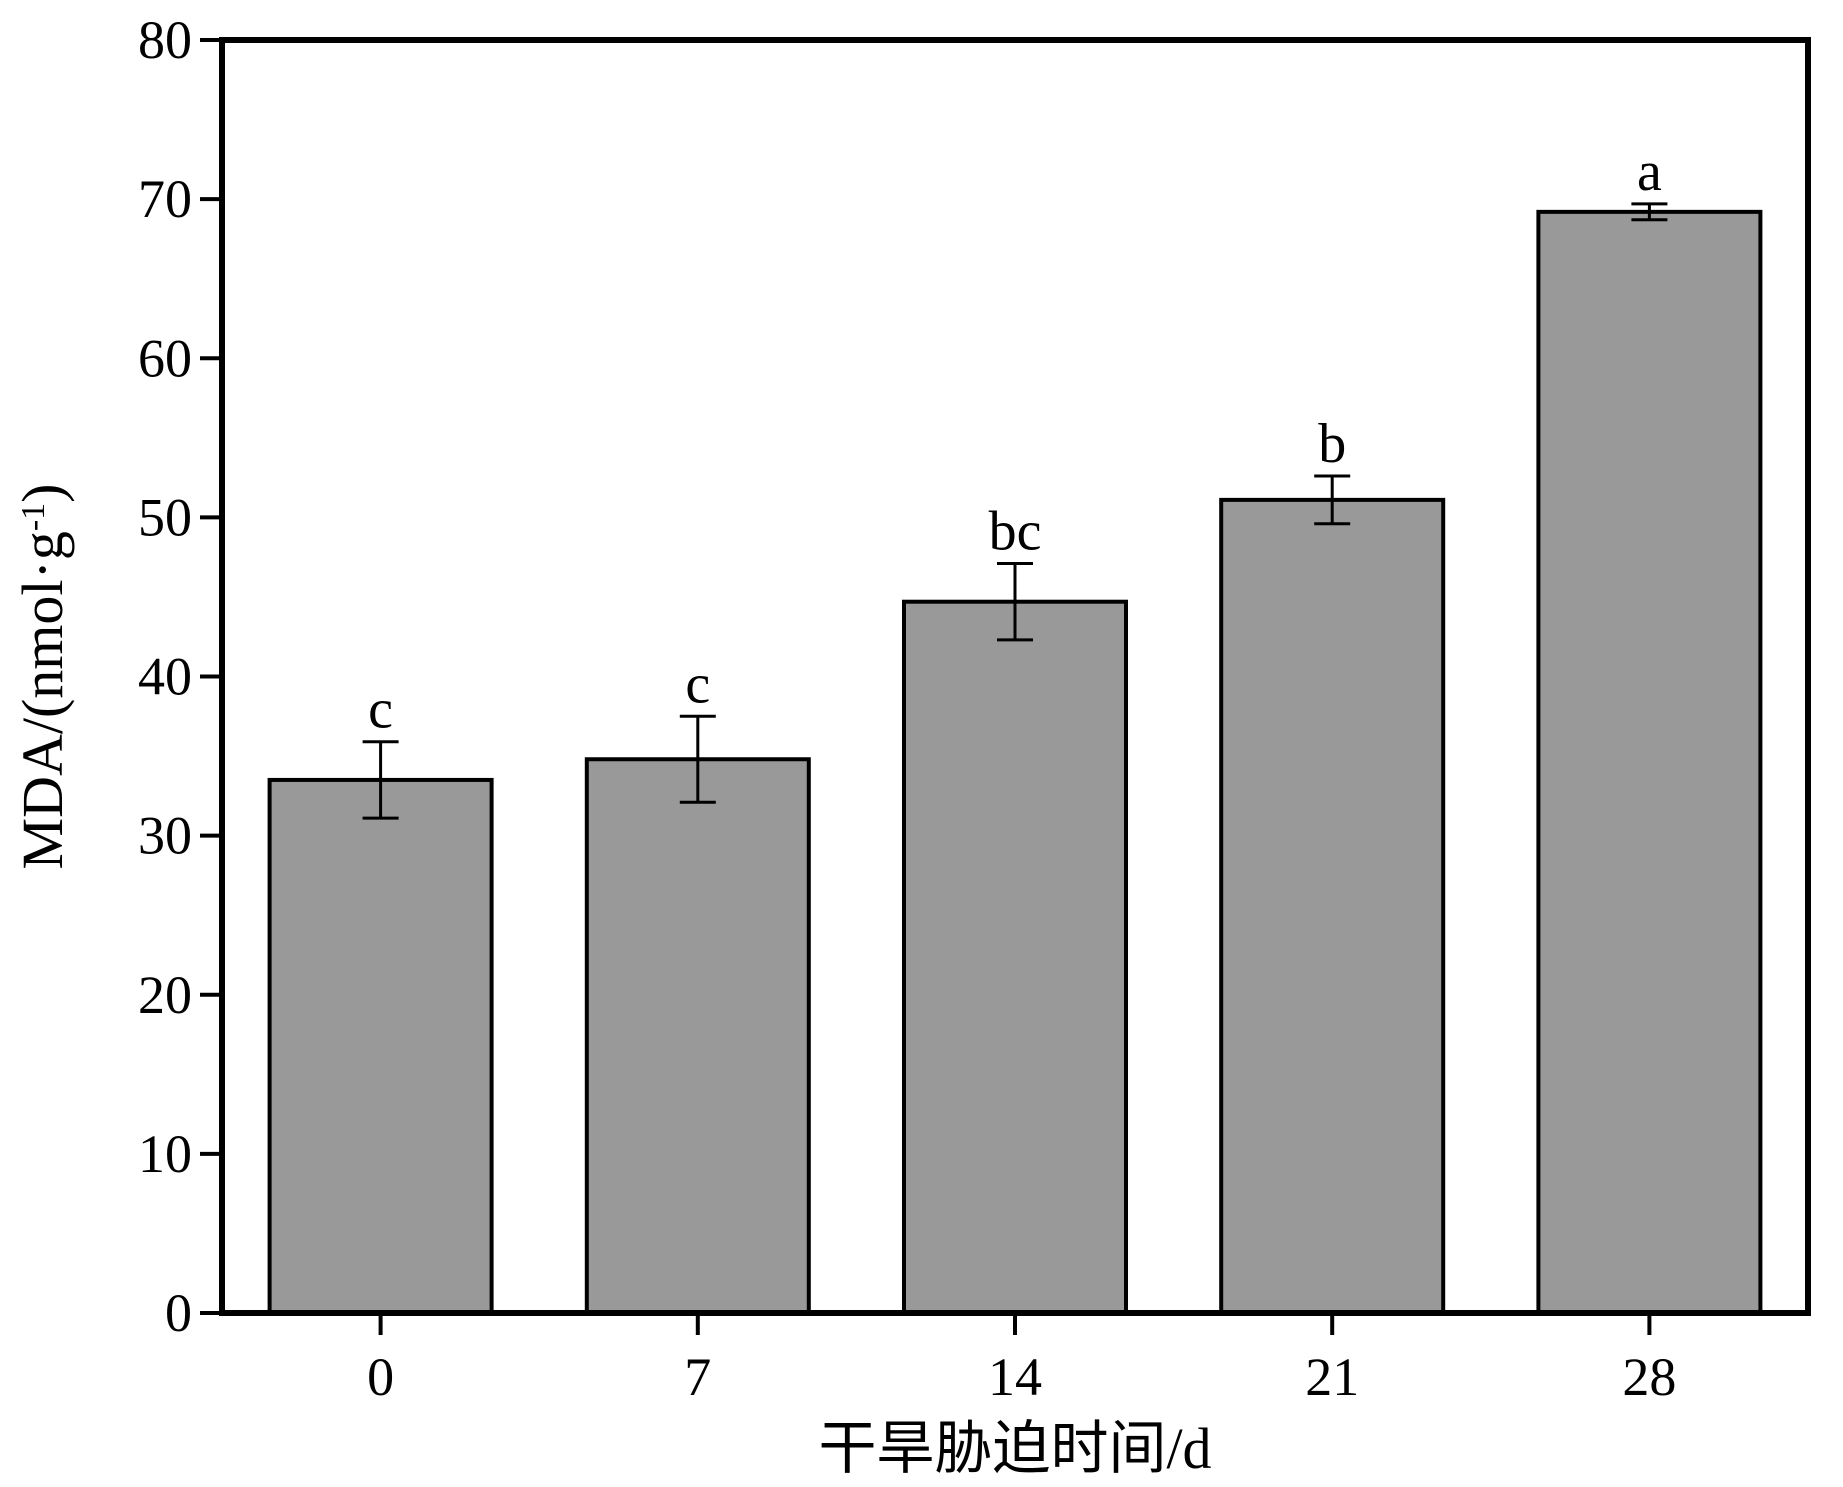 The height and width of the screenshot is (1487, 1843). I want to click on y-axis-title-superscript: -1, so click(33, 517).